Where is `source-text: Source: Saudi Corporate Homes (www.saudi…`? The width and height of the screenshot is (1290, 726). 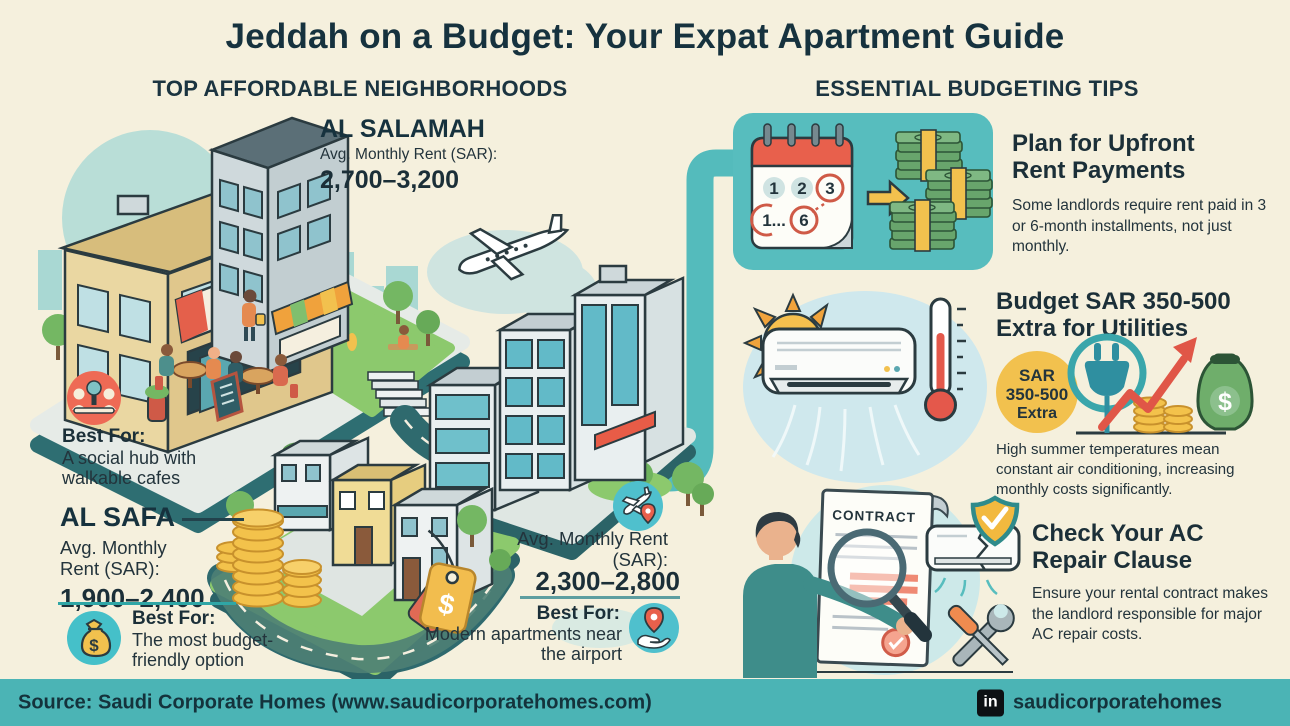
source-text: Source: Saudi Corporate Homes (www.saudi… is located at coordinates (335, 702).